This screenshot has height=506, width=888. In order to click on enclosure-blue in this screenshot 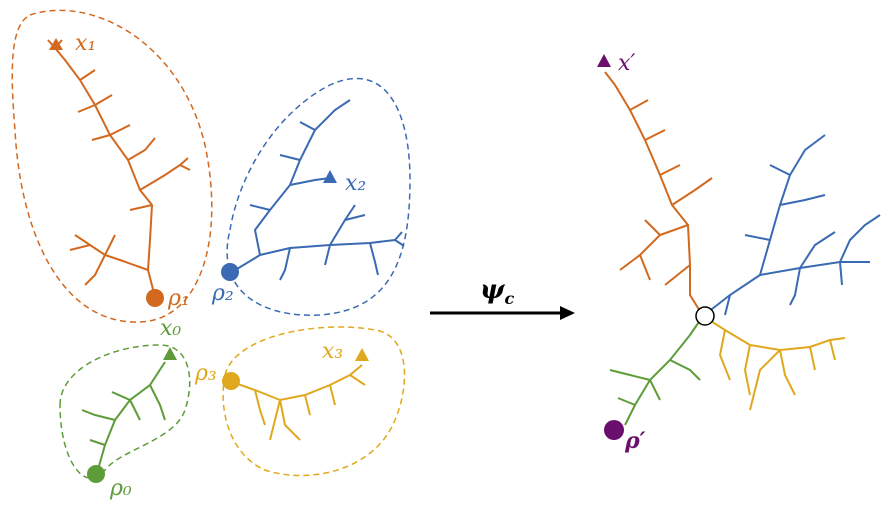, I will do `click(318, 196)`.